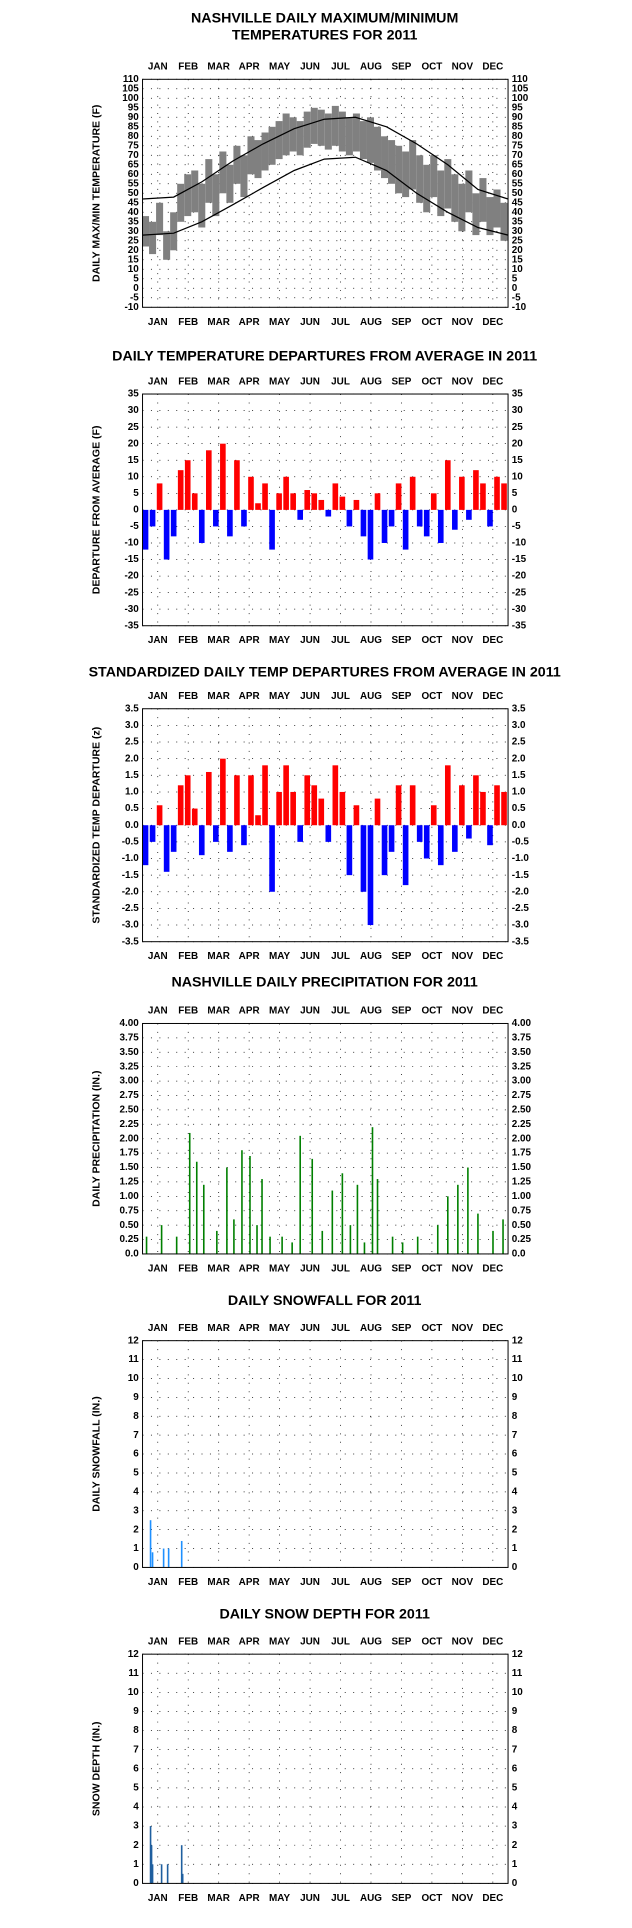 The image size is (632, 1928). Describe the element at coordinates (518, 1692) in the screenshot. I see `y-tick-label: 10` at that location.